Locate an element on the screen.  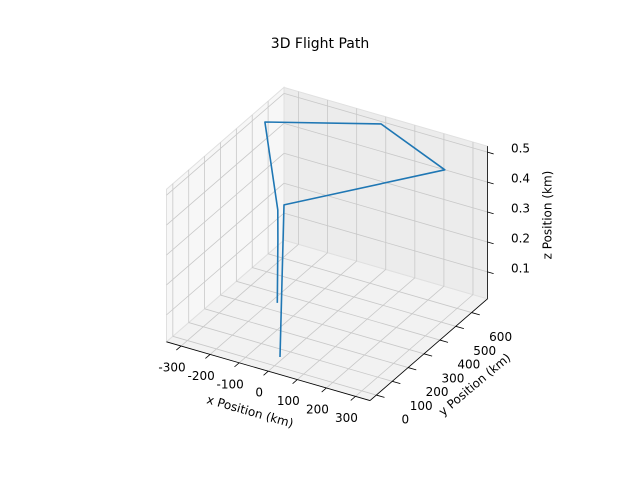
y-tick-label: 0 is located at coordinates (406, 420).